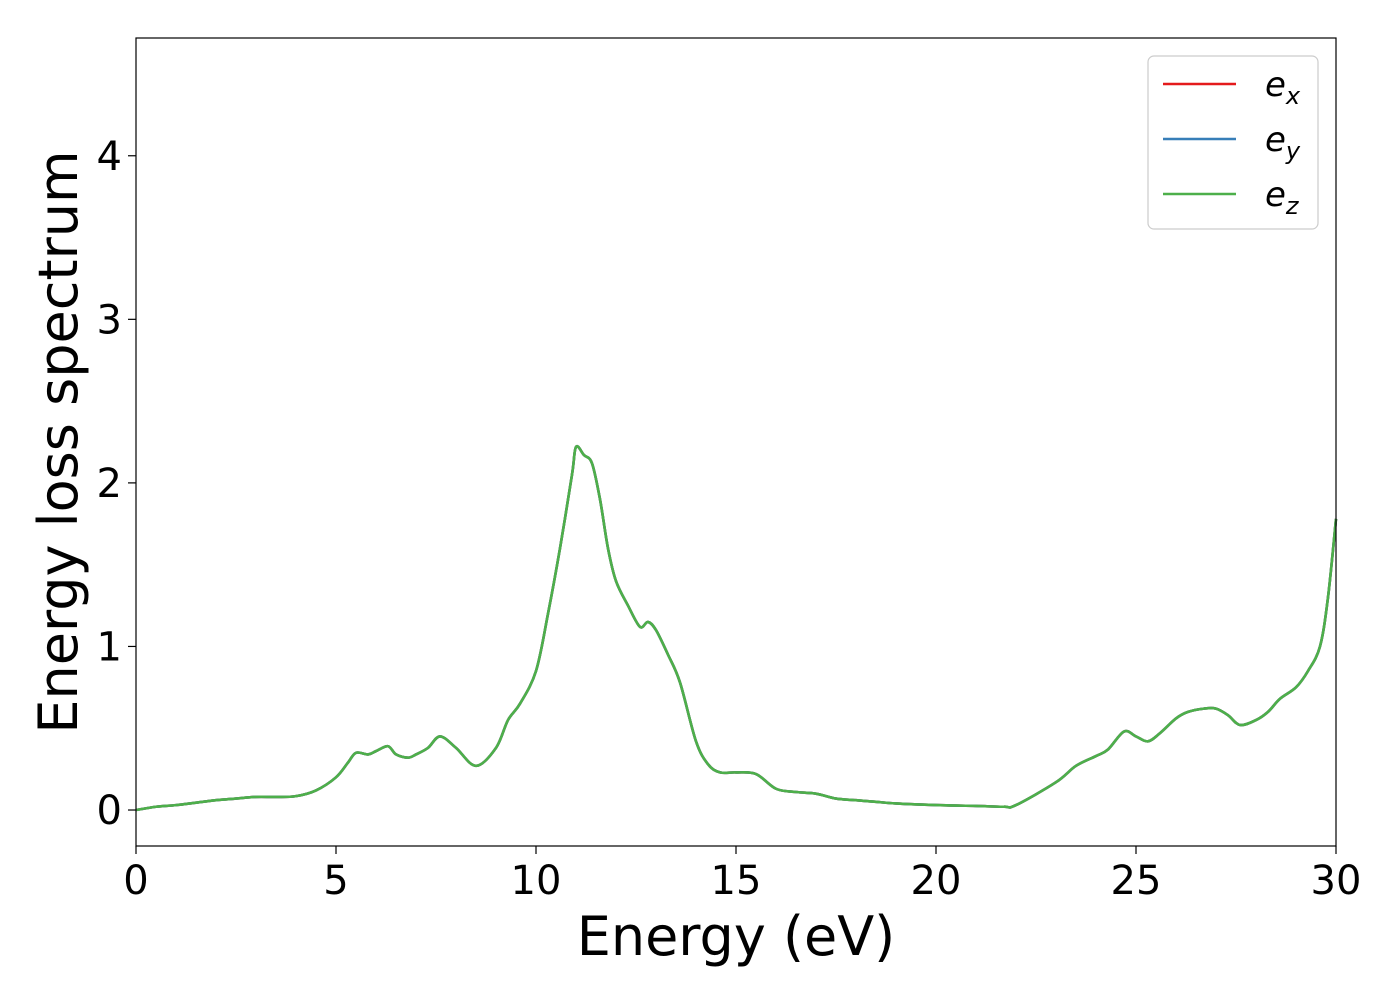 This screenshot has height=1000, width=1400. Describe the element at coordinates (736, 881) in the screenshot. I see `x-tick-label: 15` at that location.